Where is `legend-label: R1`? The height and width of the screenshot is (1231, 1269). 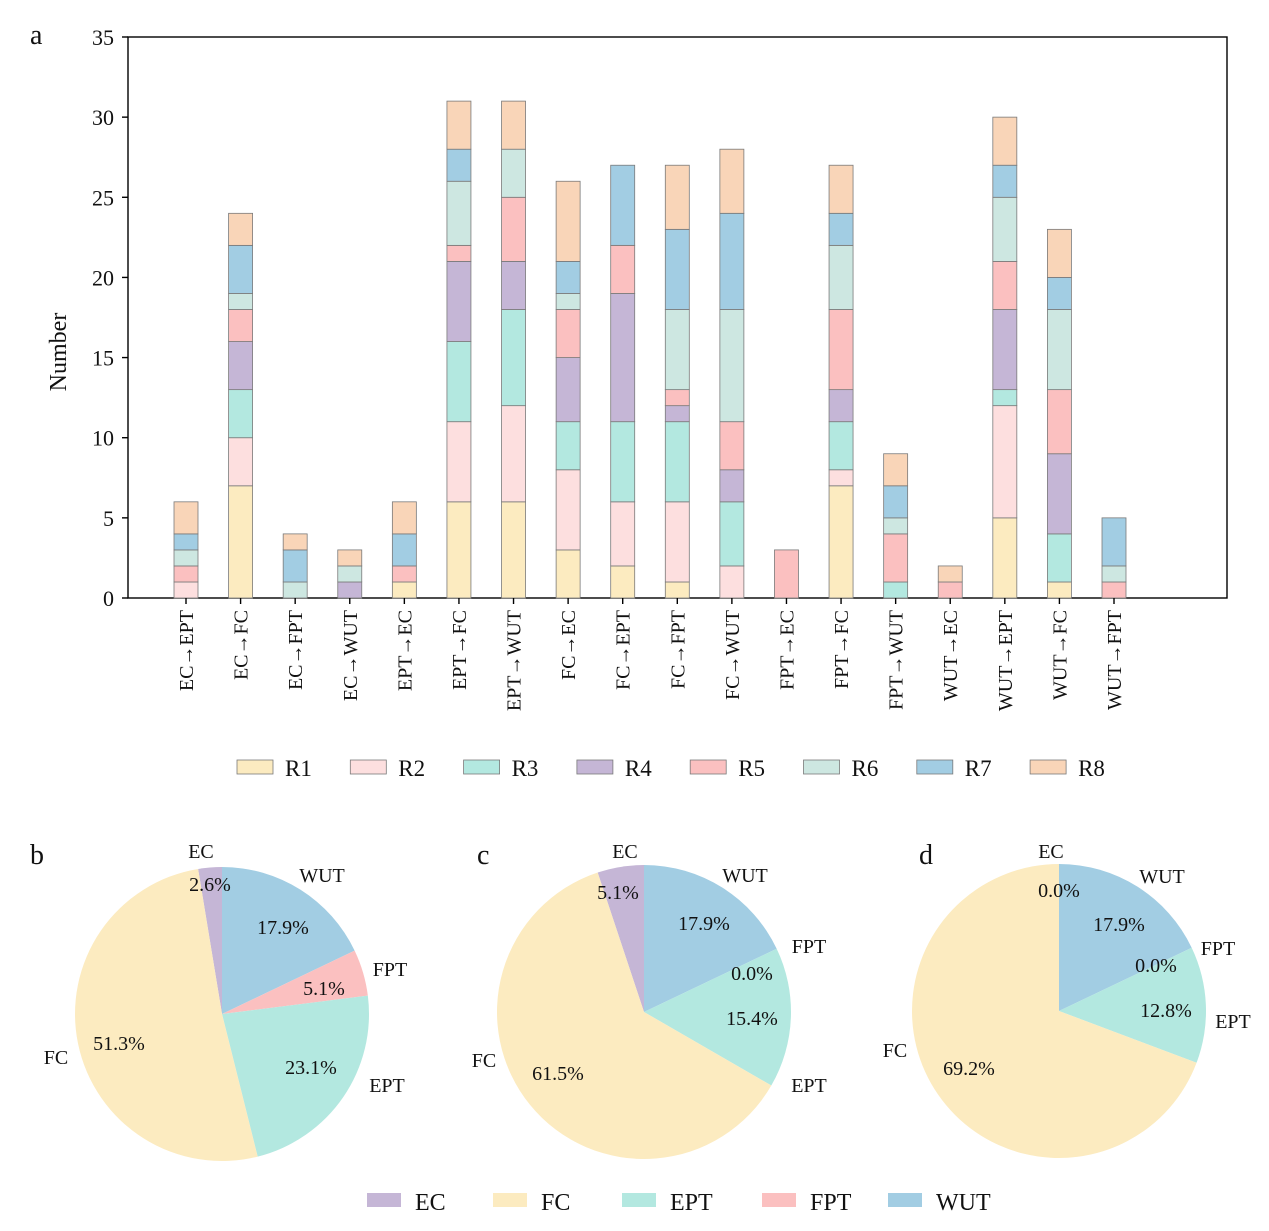
legend-label: R1 is located at coordinates (298, 768).